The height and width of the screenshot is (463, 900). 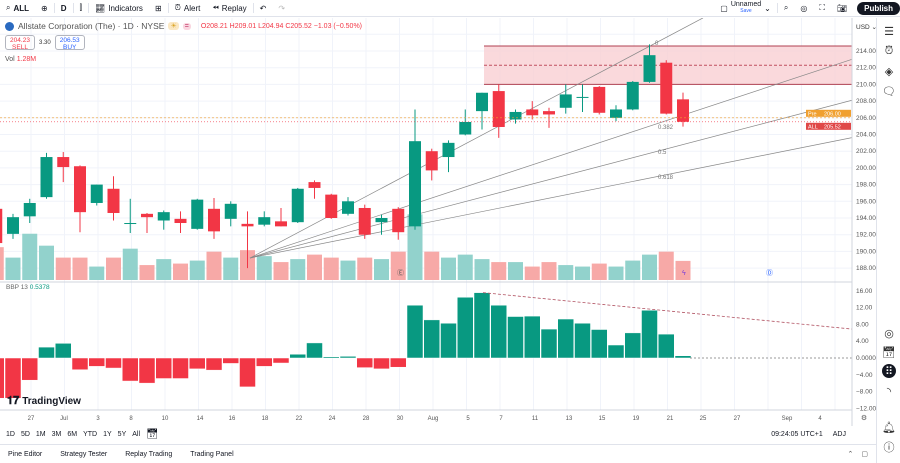 What do you see at coordinates (28, 287) in the screenshot?
I see `bbp-legend: BBP 13 0.5378` at bounding box center [28, 287].